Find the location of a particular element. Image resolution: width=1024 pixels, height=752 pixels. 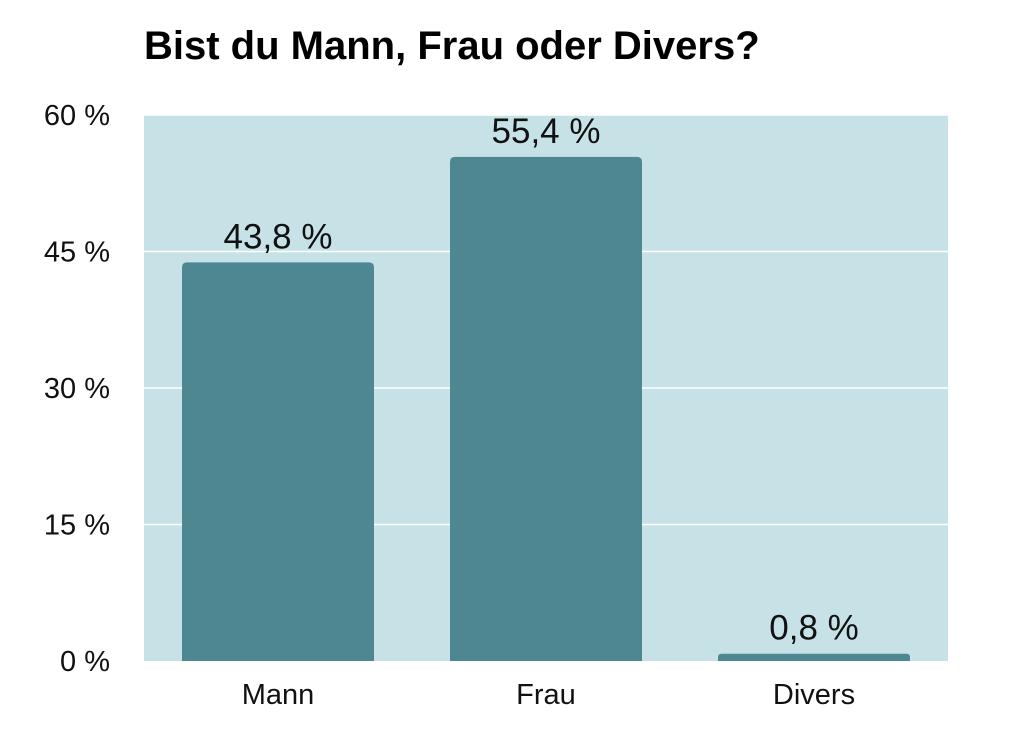

x-axis-ticks: Mann Frau Divers is located at coordinates (548, 695).